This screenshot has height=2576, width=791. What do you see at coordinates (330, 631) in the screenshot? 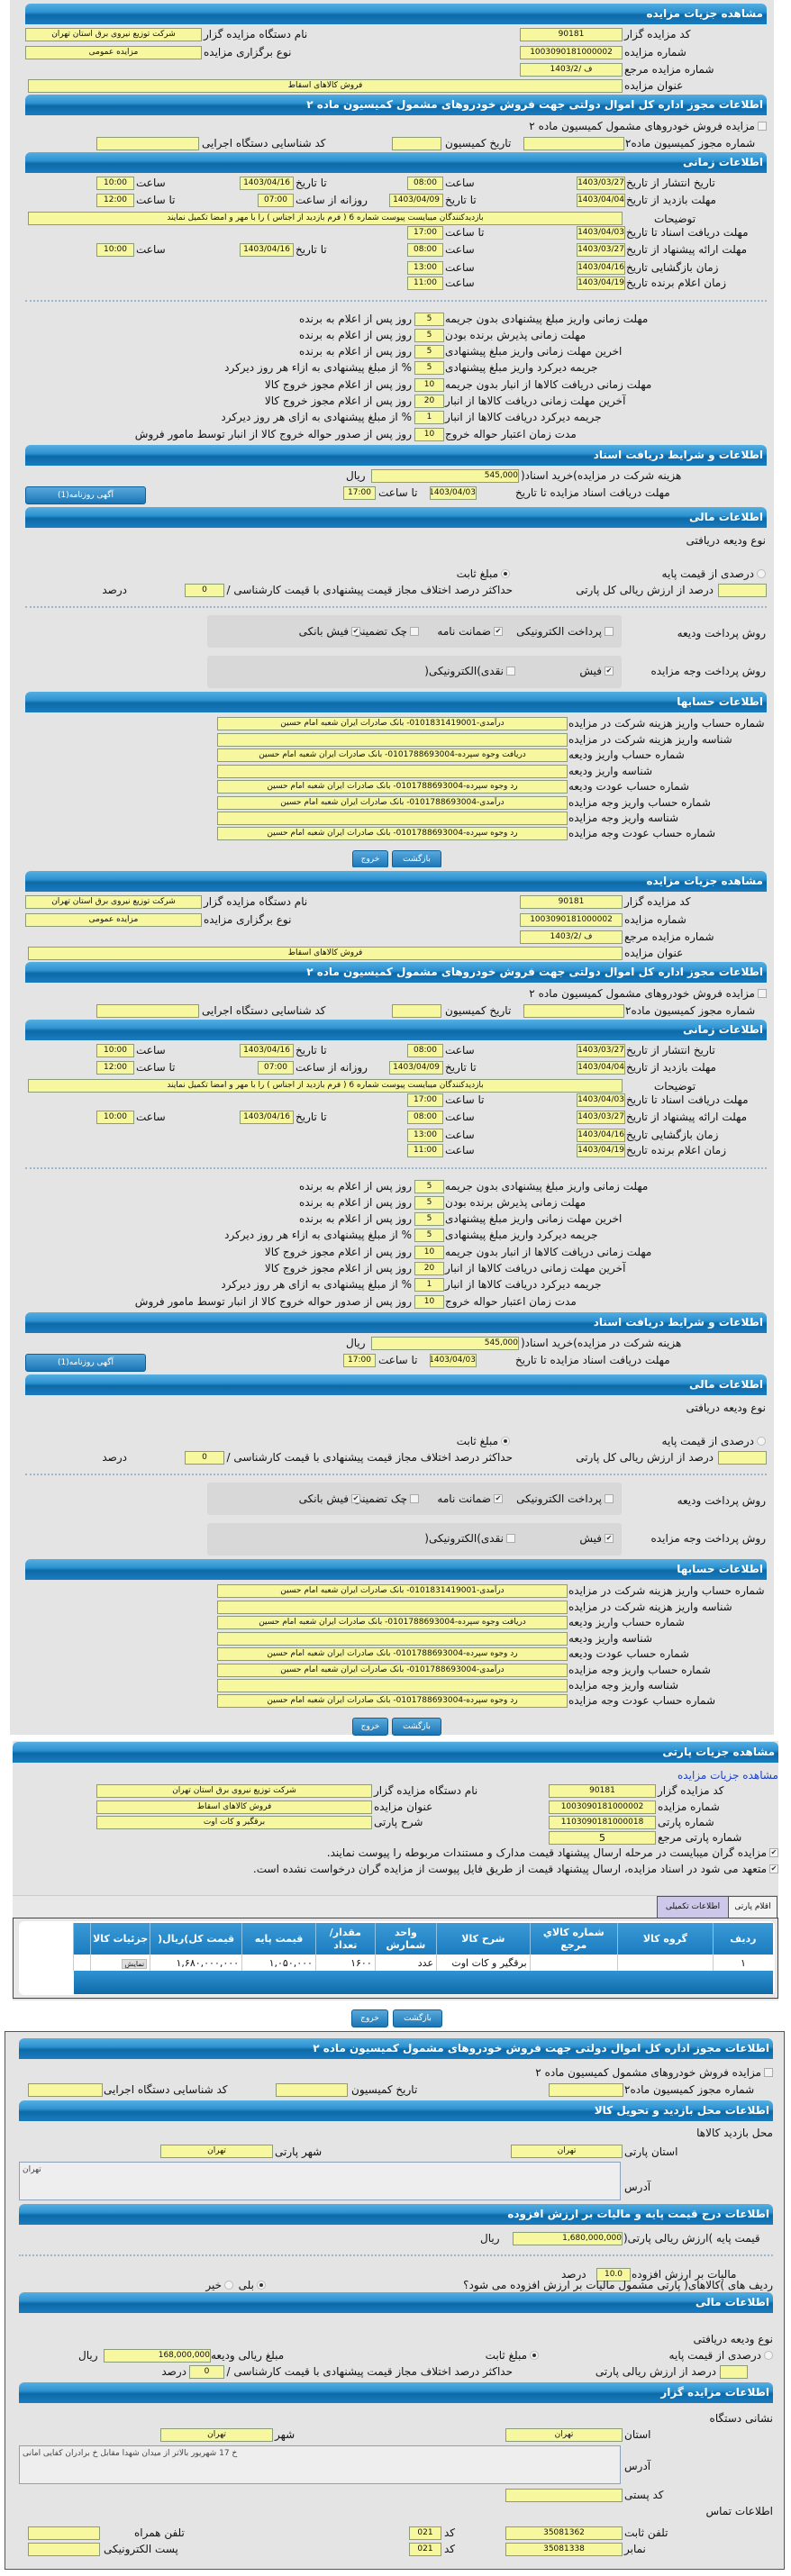
I see `deposit-method-bank-slip: فیش بانکی` at bounding box center [330, 631].